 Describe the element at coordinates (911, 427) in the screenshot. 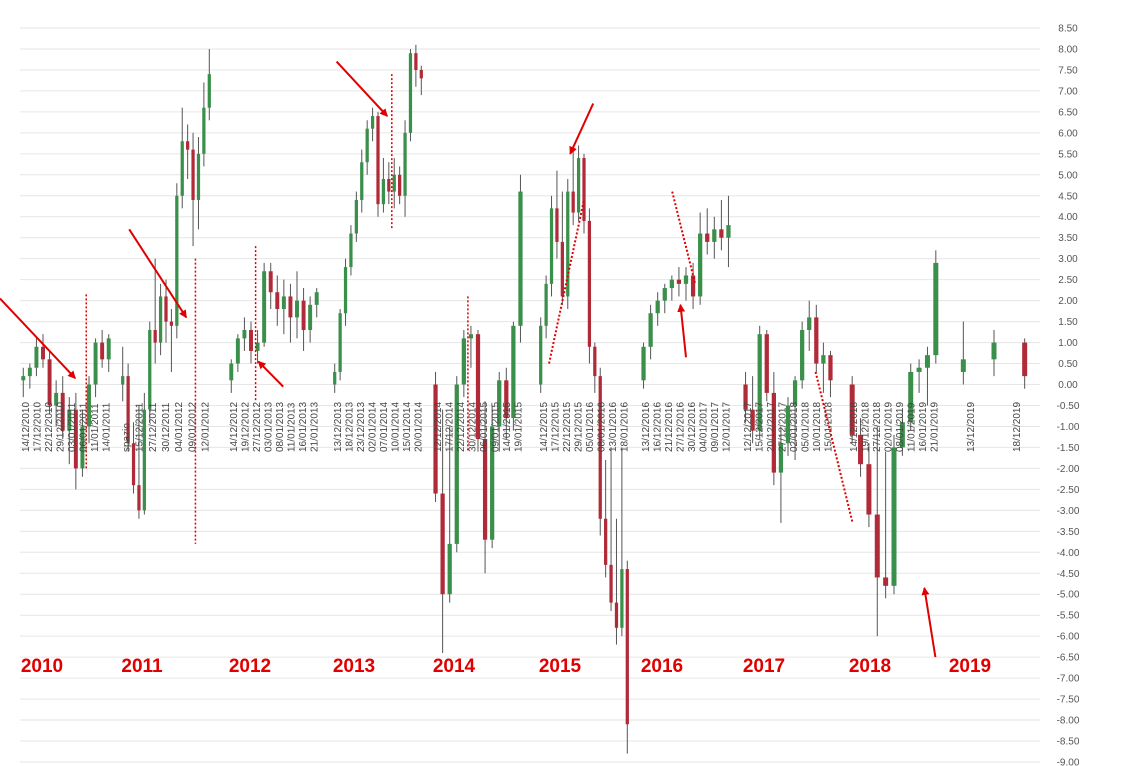

I see `x-tick-label: 11/01/2019` at that location.